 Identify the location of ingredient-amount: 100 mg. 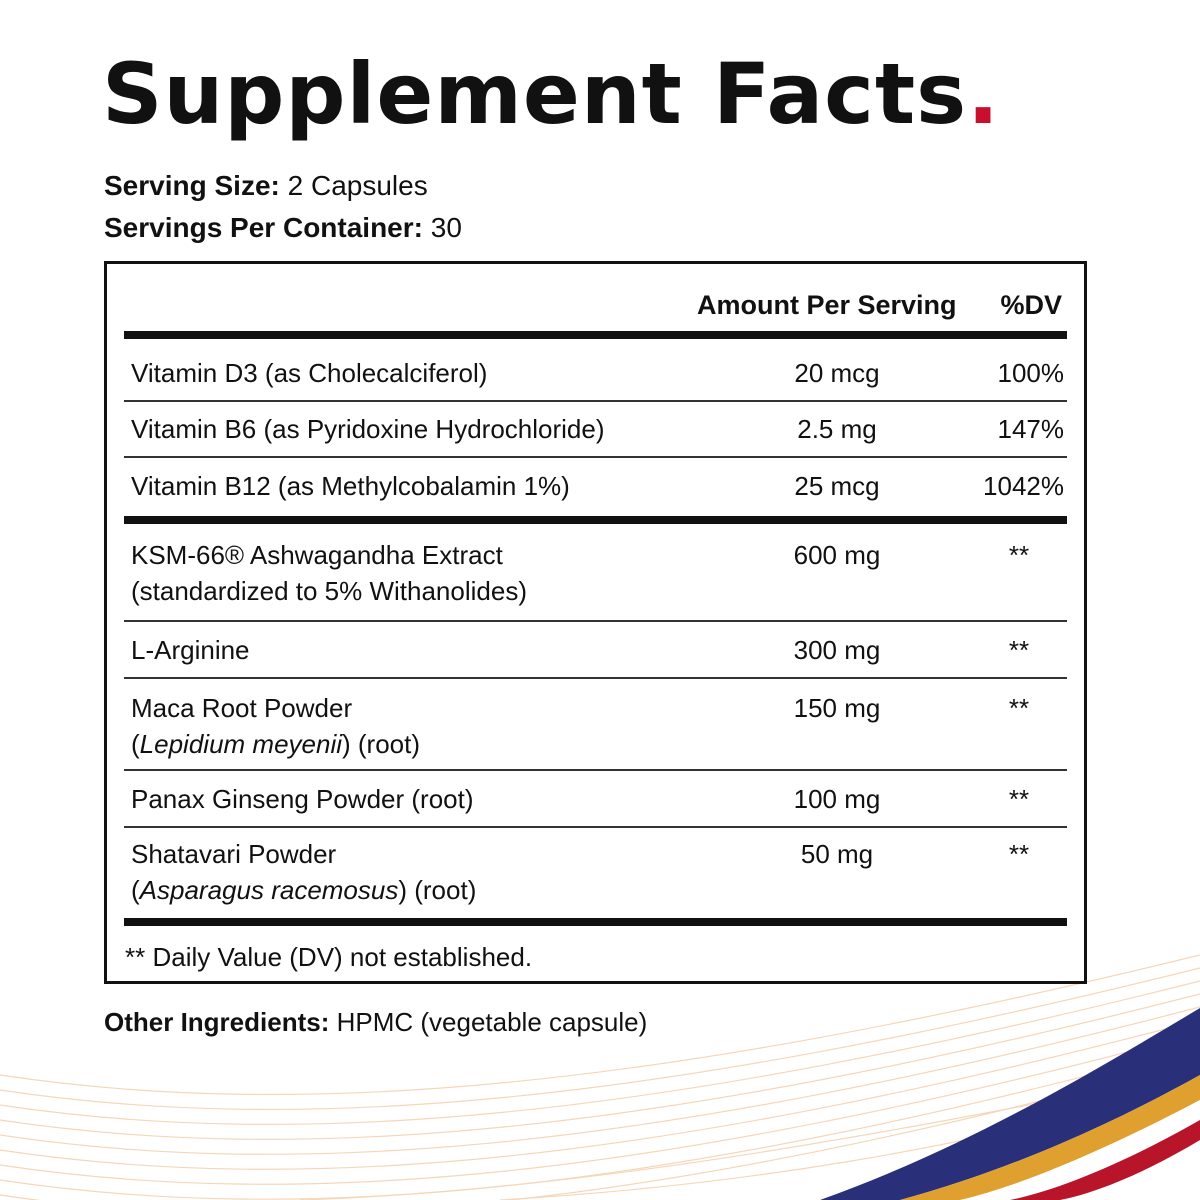
(837, 799).